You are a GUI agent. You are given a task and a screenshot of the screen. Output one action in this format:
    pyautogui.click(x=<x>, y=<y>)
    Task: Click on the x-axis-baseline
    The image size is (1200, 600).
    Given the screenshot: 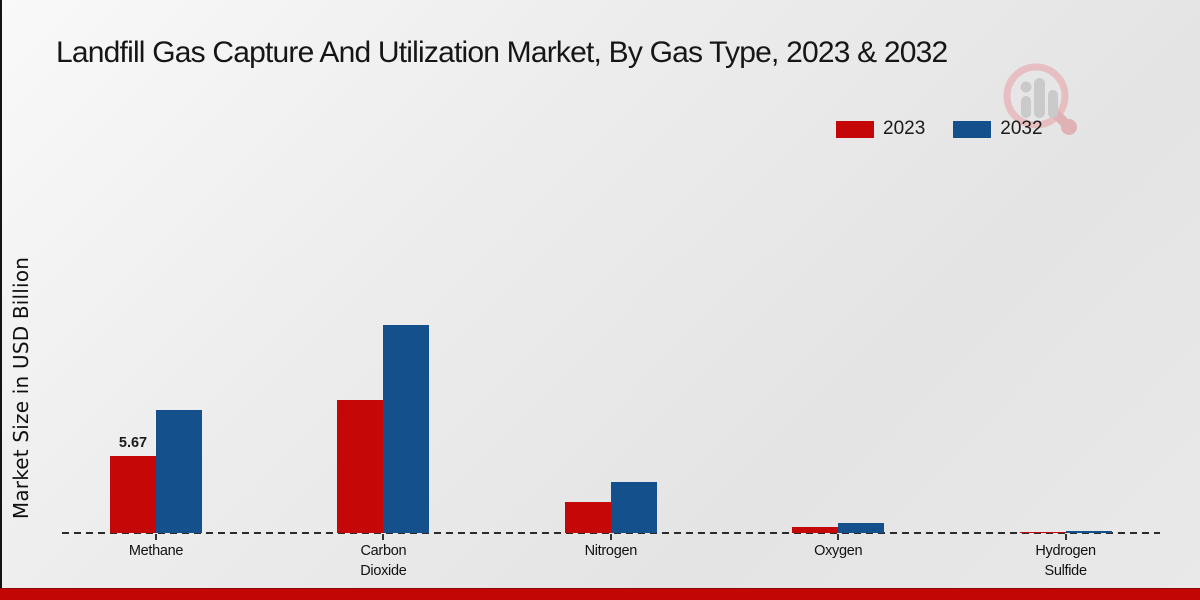 What is the action you would take?
    pyautogui.click(x=611, y=533)
    